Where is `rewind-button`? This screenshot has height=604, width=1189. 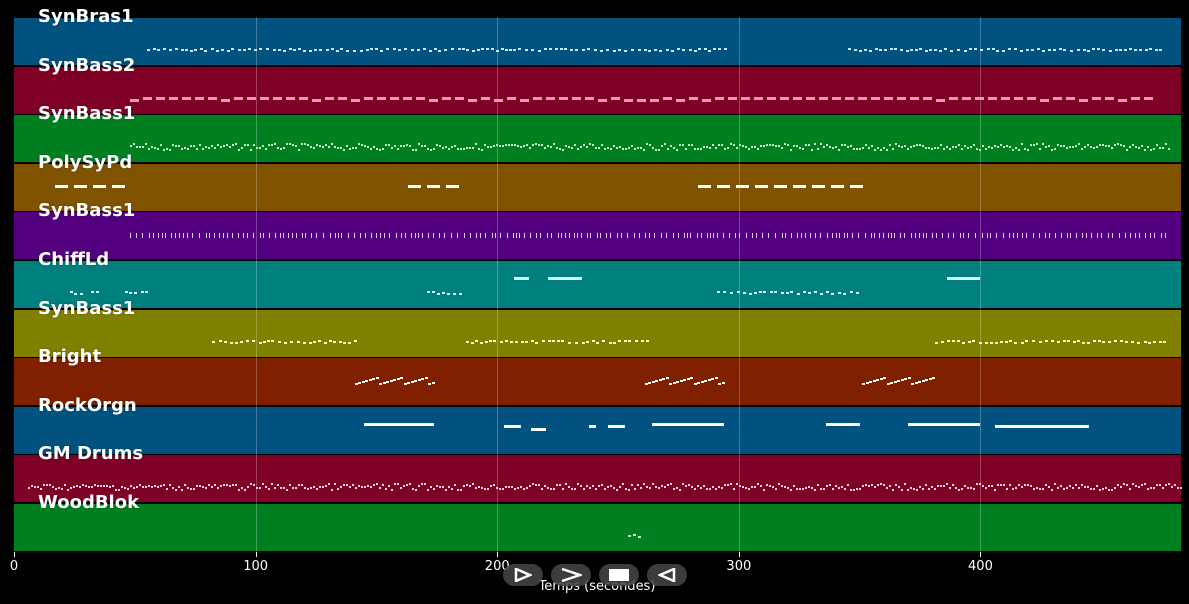 rewind-button is located at coordinates (667, 575).